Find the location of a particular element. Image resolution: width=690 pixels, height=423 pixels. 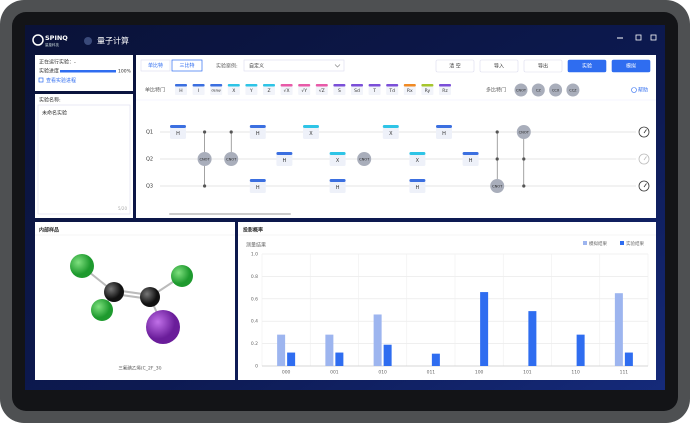

run-panel is located at coordinates (84, 73).